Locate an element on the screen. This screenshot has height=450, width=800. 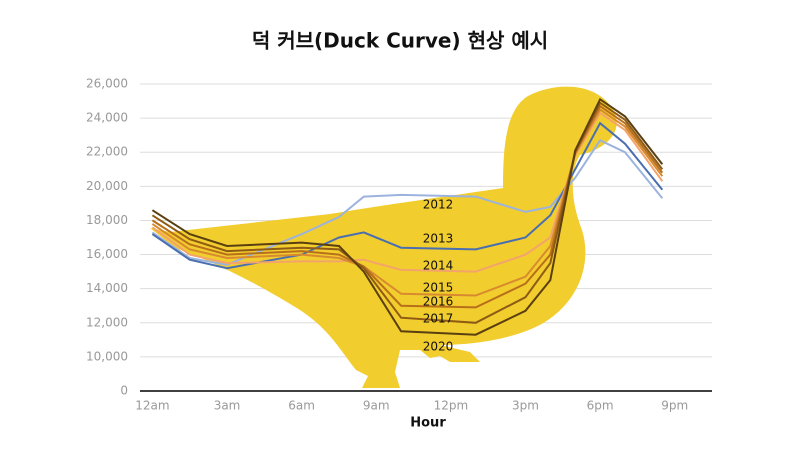
x-tick-label: 12pm is located at coordinates (451, 406).